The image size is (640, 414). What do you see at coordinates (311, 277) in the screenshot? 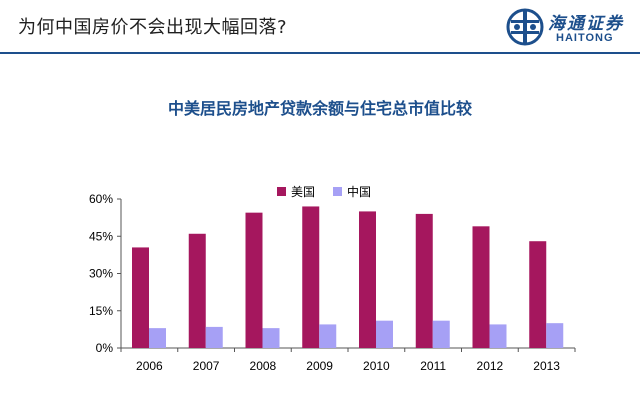
I see `bar-us-2009` at bounding box center [311, 277].